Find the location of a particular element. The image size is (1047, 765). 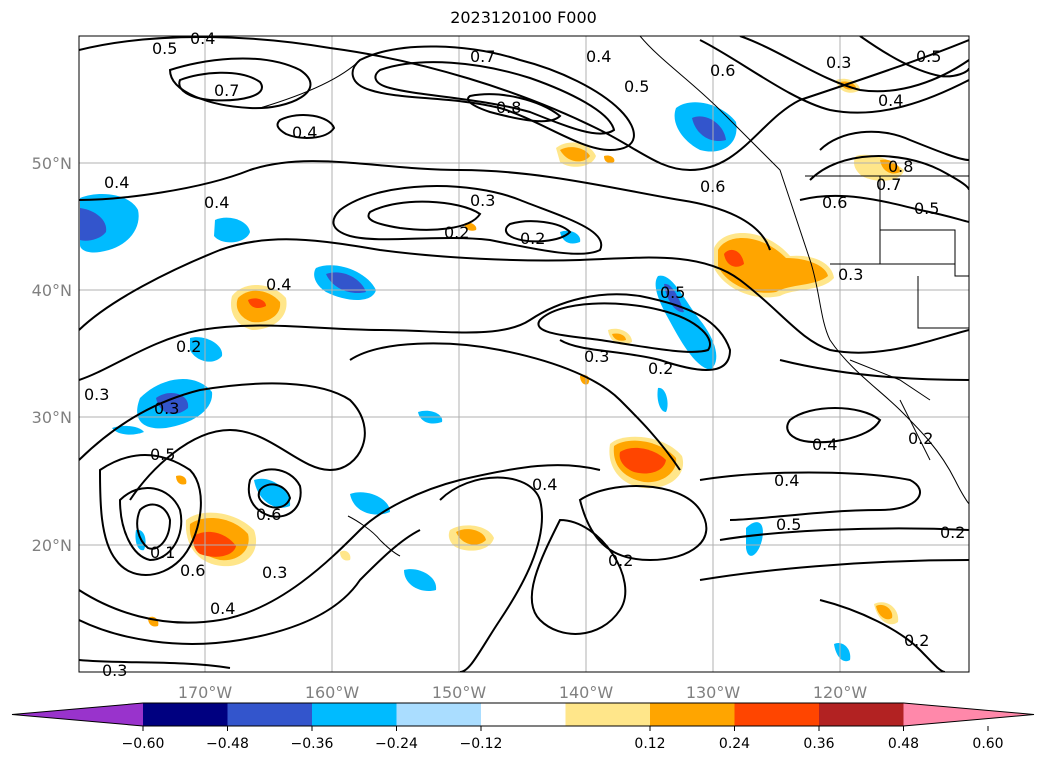

coastline is located at coordinates (310, 84).